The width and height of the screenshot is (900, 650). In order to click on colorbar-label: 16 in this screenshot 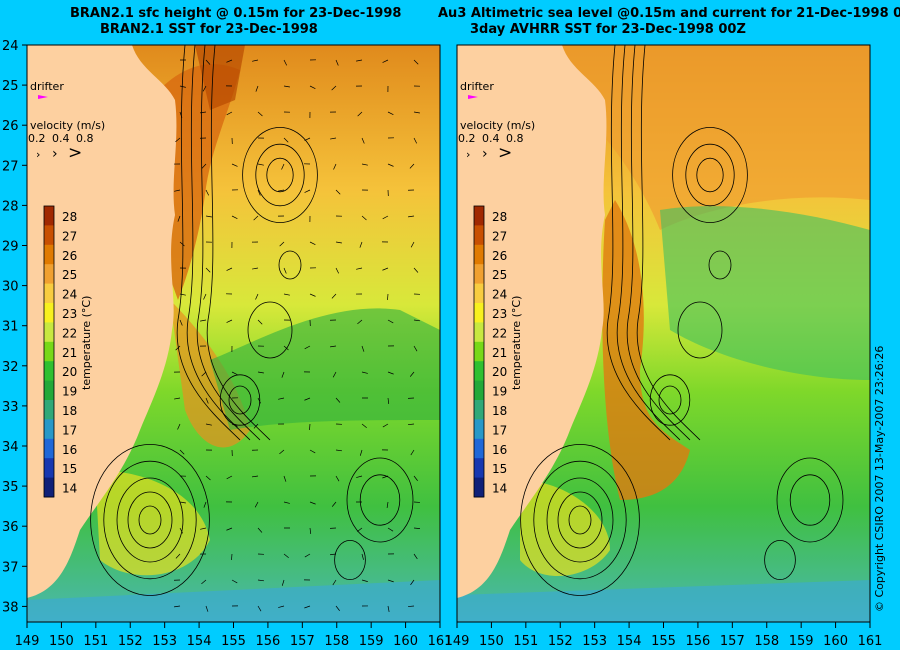, I will do `click(69, 450)`.